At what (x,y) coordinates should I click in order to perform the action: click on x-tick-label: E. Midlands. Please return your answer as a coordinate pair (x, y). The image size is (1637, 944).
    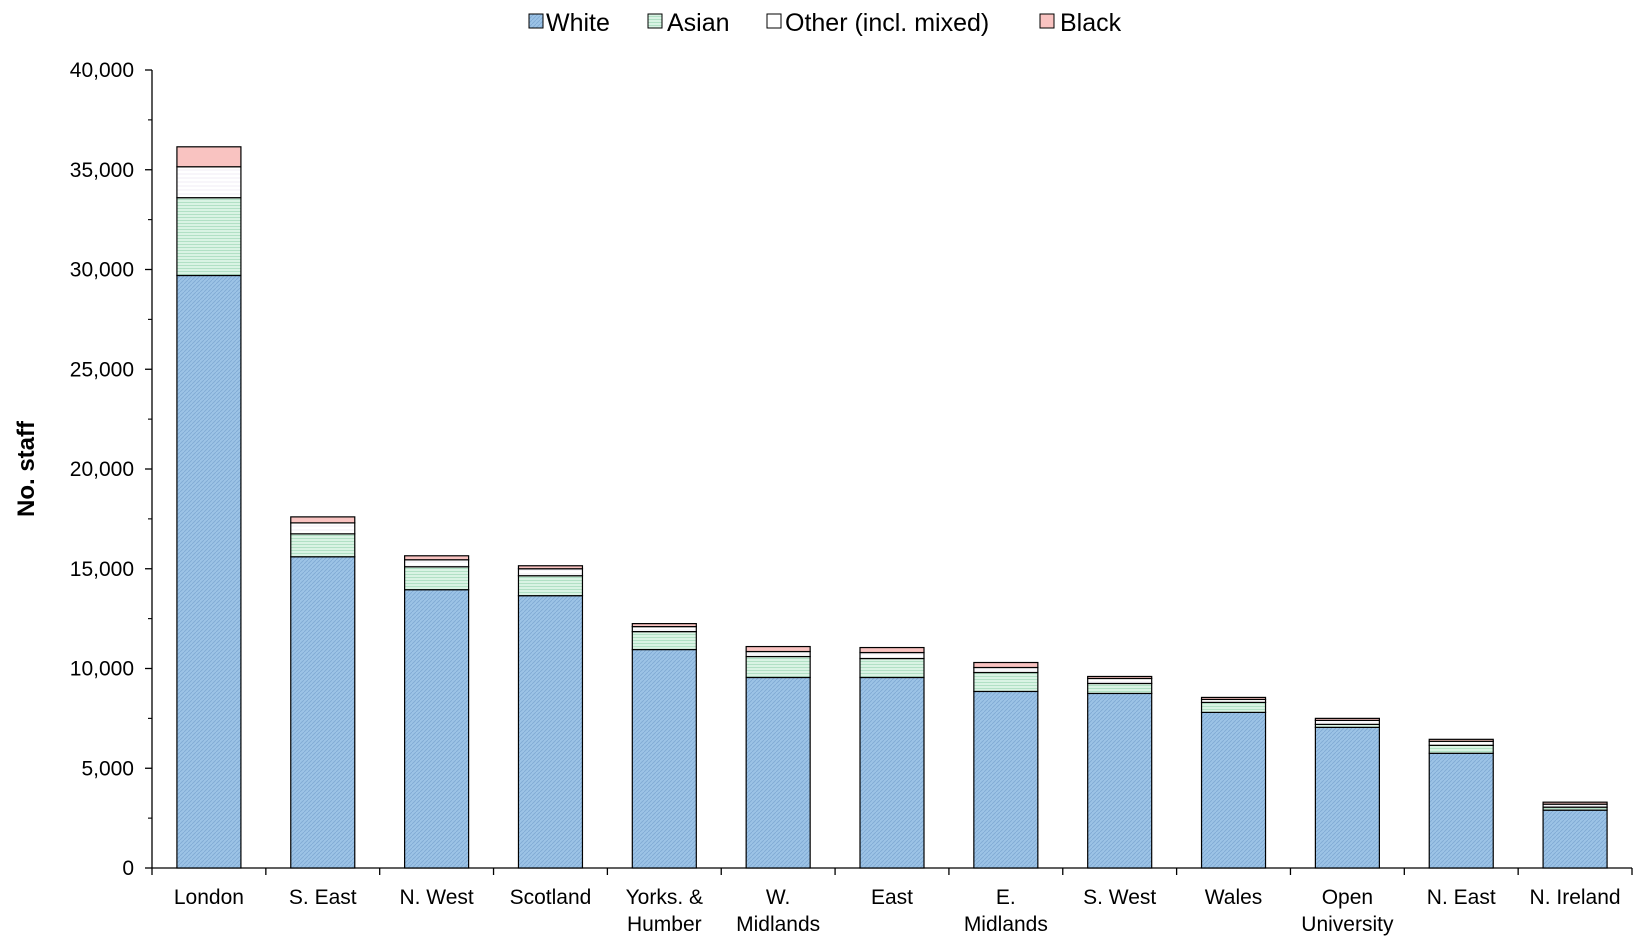
    Looking at the image, I should click on (1006, 911).